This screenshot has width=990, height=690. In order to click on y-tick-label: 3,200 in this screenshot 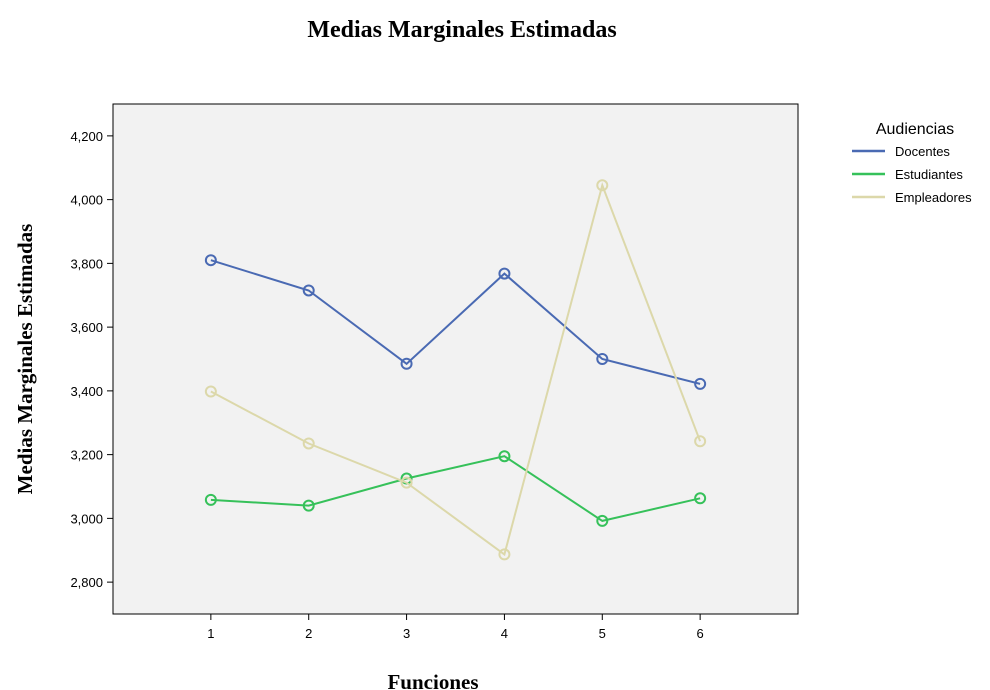, I will do `click(86, 455)`.